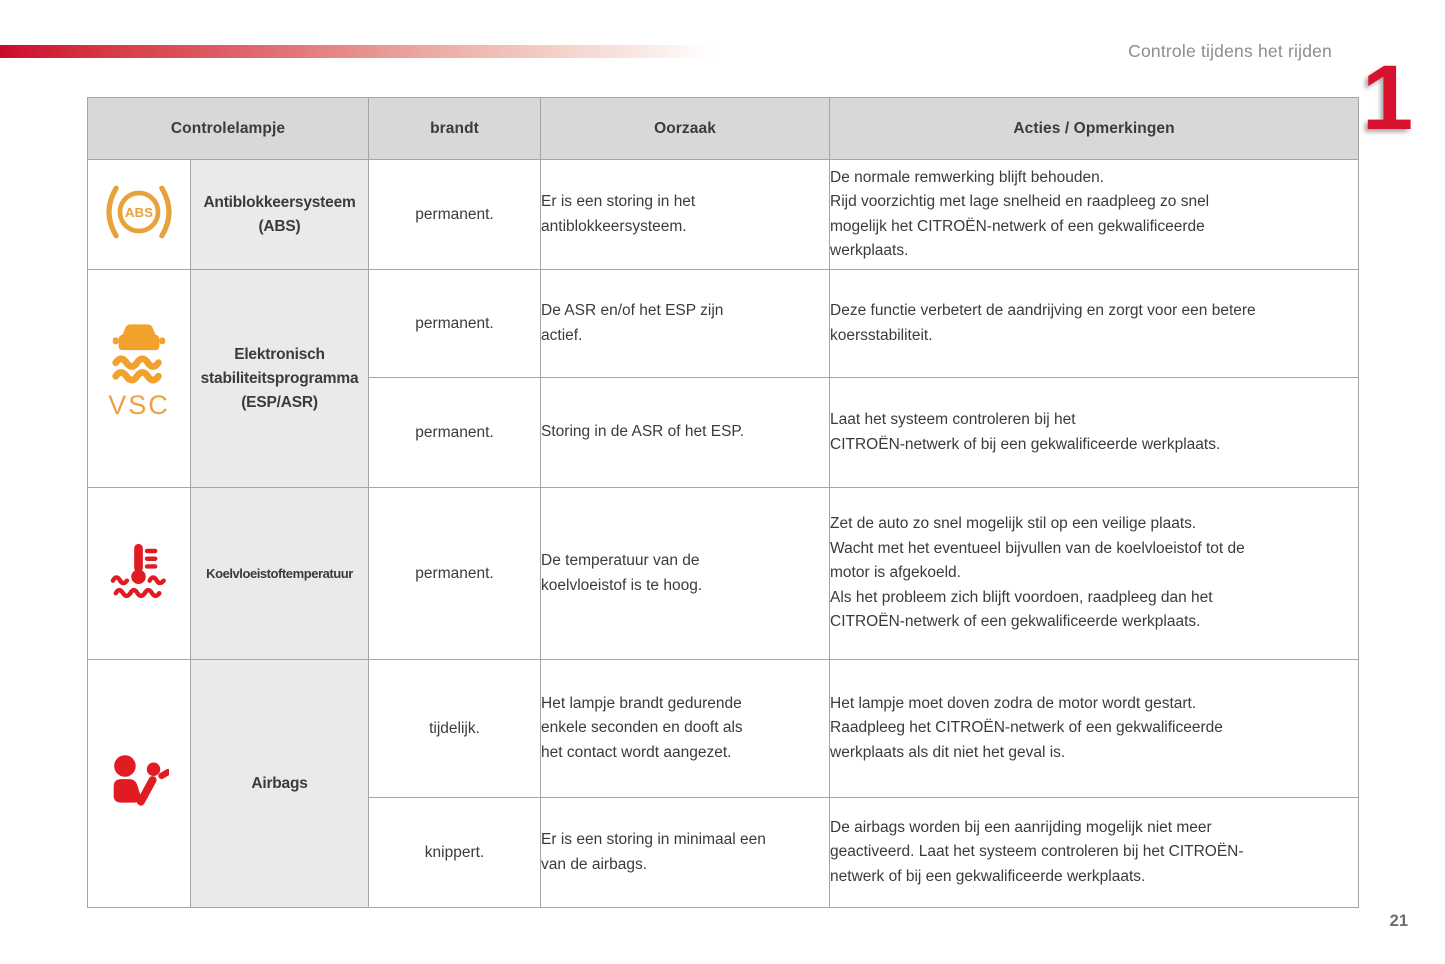 This screenshot has height=964, width=1445. What do you see at coordinates (685, 323) in the screenshot?
I see `esp-active-oorzaak: De ASR en/of het ESP zijn actief.` at bounding box center [685, 323].